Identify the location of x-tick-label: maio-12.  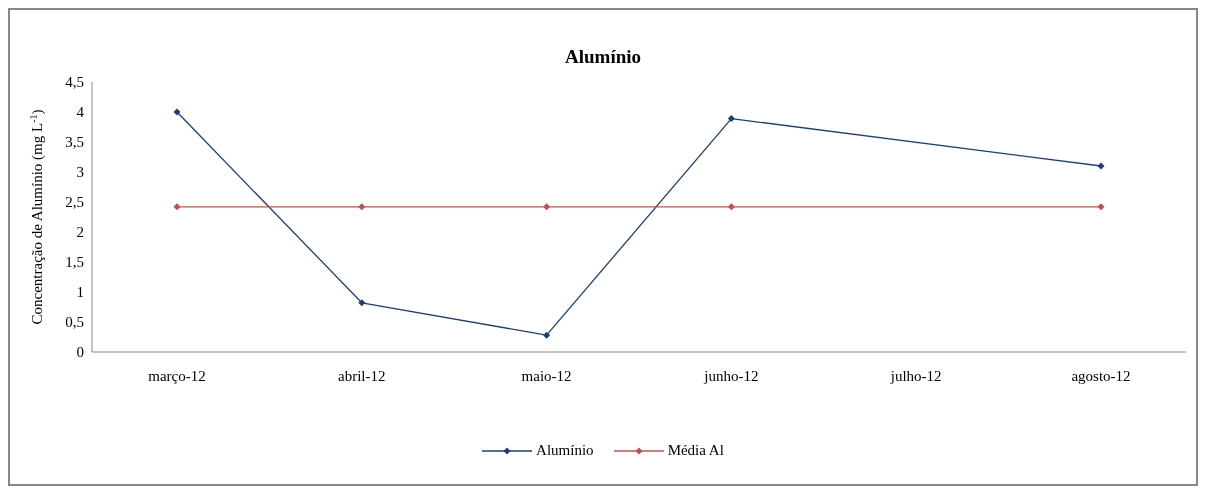
(546, 375).